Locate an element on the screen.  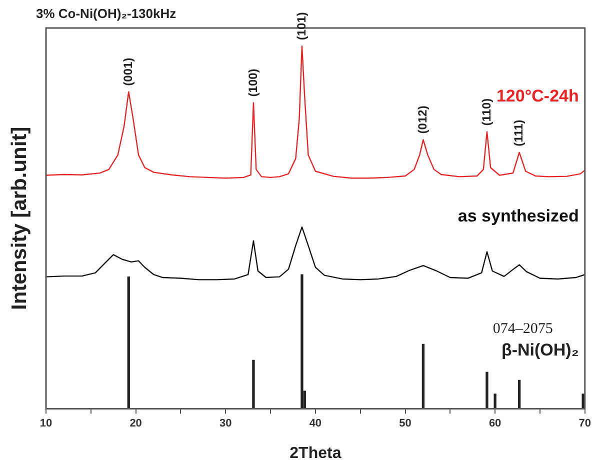
text: as synthesized is located at coordinates (518, 216).